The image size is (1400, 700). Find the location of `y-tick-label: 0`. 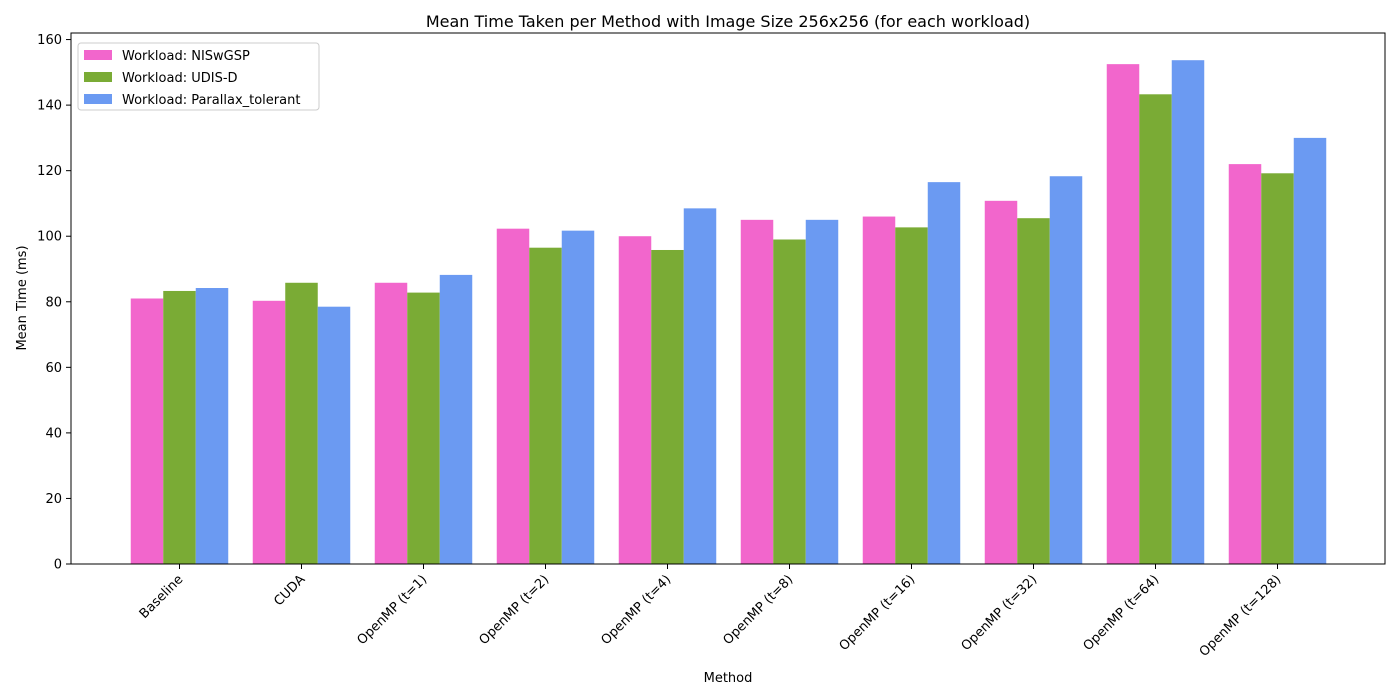

y-tick-label: 0 is located at coordinates (58, 565).